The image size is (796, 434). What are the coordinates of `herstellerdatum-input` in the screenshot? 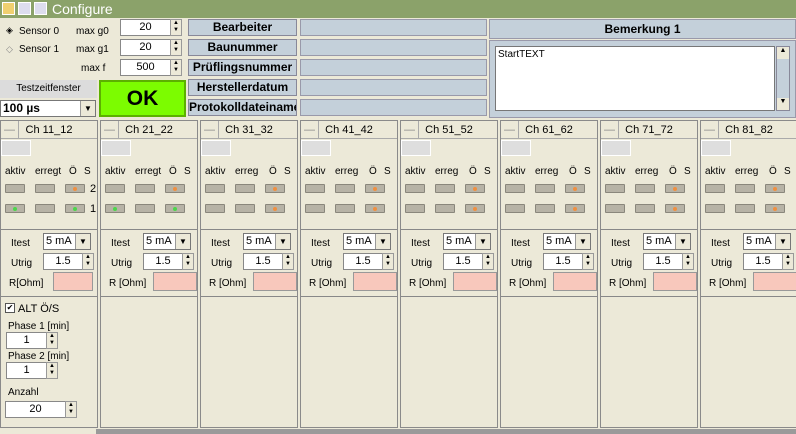 It's located at (393, 87).